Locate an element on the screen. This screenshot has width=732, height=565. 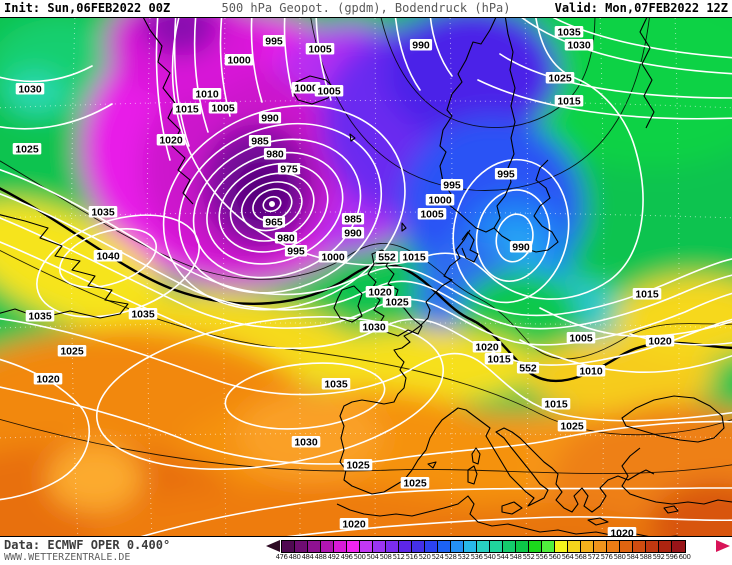
pressure-label: 985 is located at coordinates (260, 141).